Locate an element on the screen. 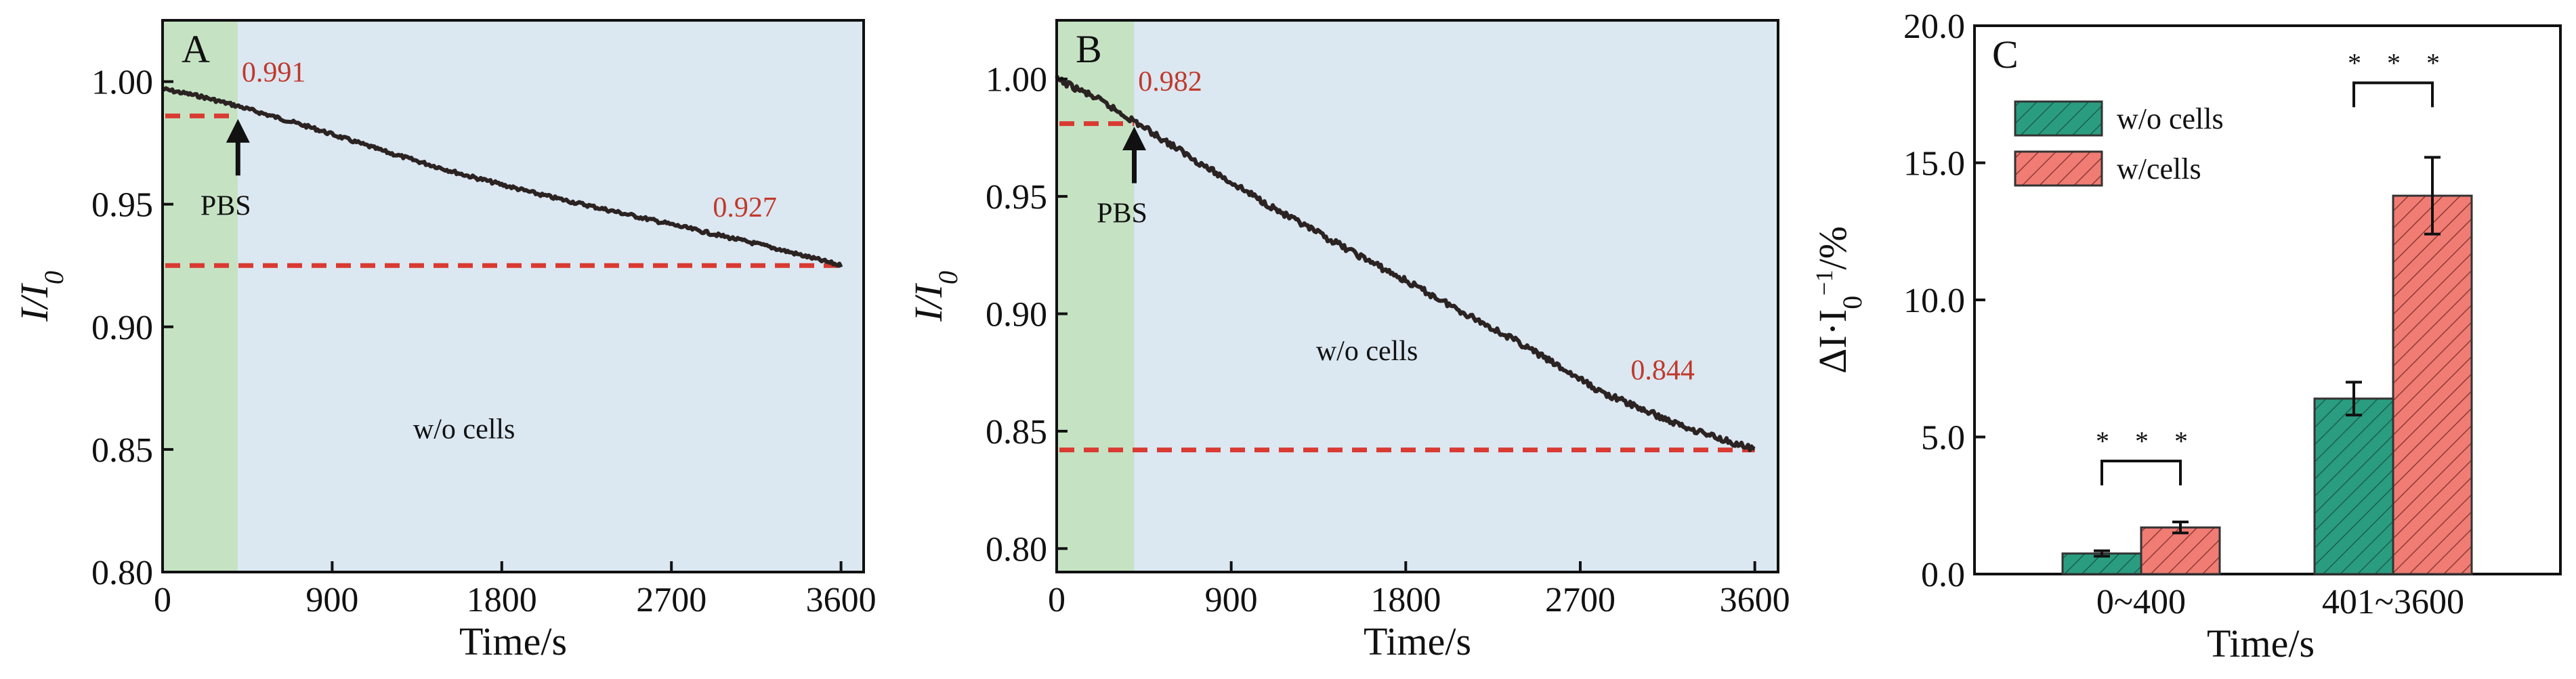 This screenshot has width=2576, height=679. series-line is located at coordinates (502, 177).